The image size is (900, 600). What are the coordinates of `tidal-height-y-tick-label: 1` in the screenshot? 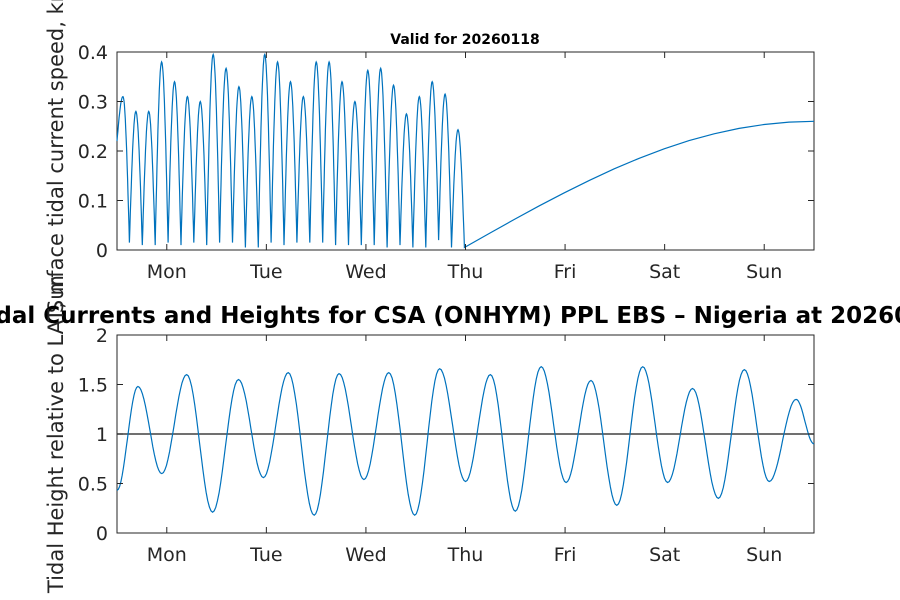 It's located at (102, 435).